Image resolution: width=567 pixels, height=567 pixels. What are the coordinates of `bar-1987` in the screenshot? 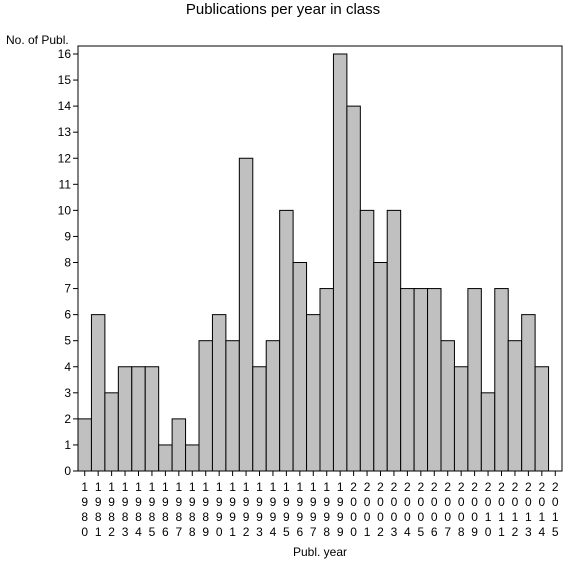 It's located at (179, 445).